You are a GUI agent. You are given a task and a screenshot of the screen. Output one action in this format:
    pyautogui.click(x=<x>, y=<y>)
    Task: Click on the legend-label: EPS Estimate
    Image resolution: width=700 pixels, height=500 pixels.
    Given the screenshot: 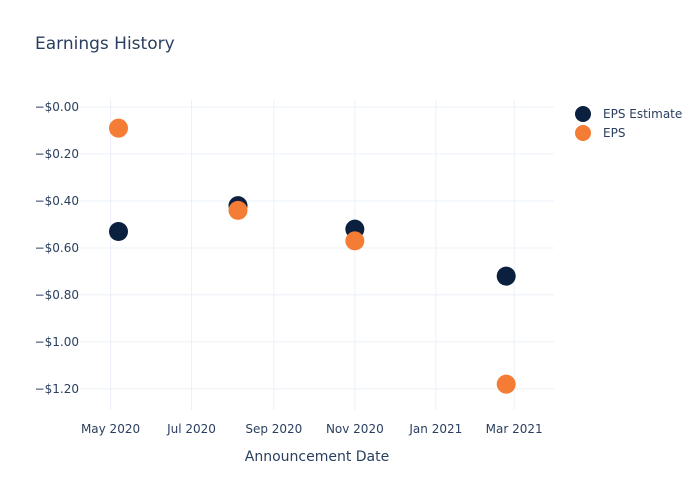 What is the action you would take?
    pyautogui.click(x=642, y=114)
    